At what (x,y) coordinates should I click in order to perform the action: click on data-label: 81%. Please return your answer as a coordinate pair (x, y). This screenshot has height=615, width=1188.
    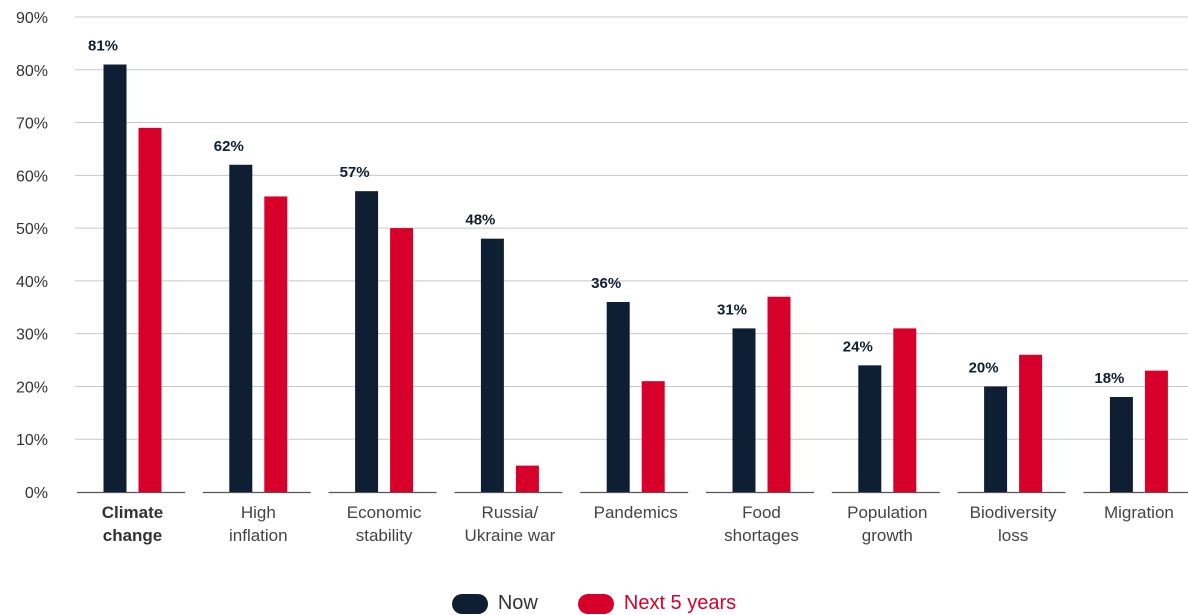
    Looking at the image, I should click on (103, 46).